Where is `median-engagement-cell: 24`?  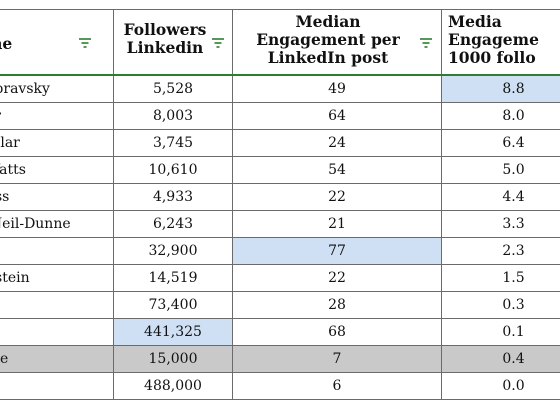 median-engagement-cell: 24 is located at coordinates (337, 143).